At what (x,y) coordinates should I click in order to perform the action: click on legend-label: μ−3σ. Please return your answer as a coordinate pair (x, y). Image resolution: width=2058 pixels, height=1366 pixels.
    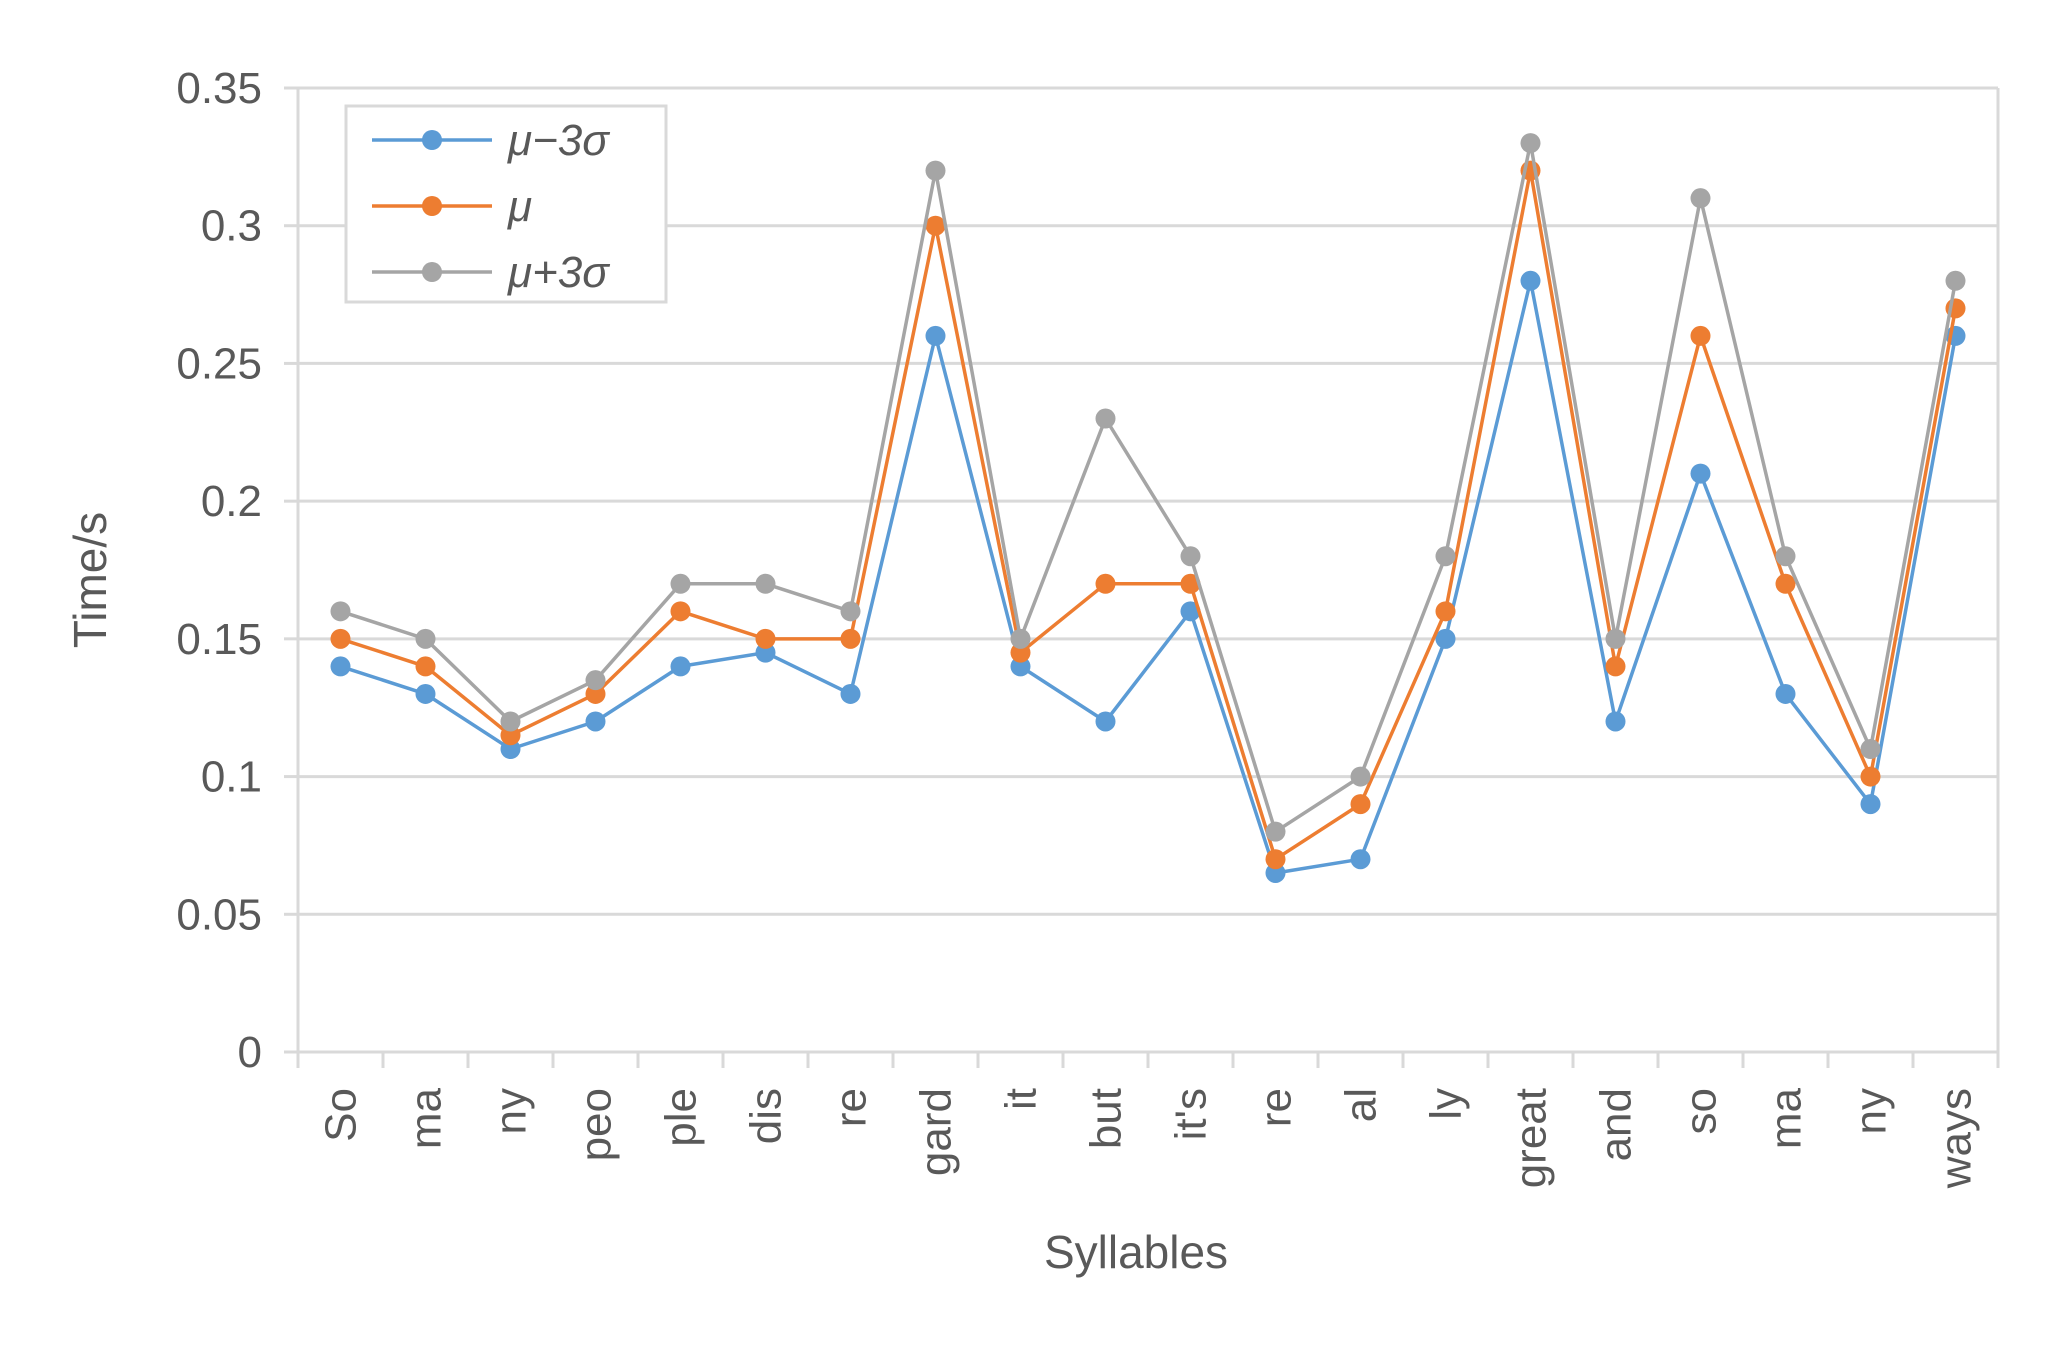
    Looking at the image, I should click on (558, 140).